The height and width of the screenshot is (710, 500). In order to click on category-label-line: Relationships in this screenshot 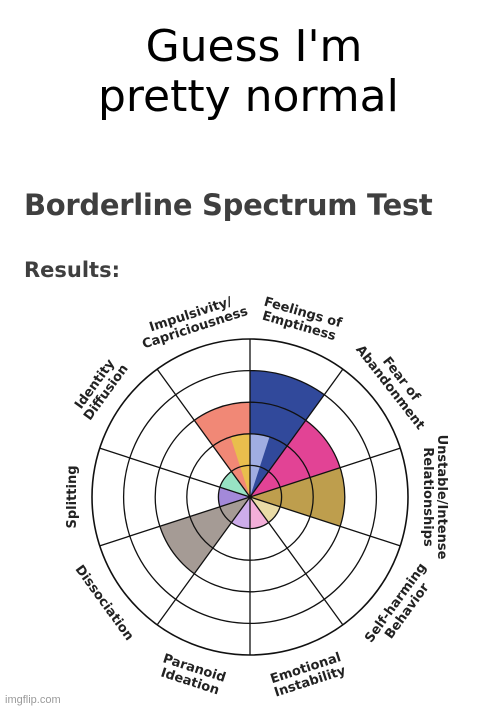, I will do `click(427, 497)`.